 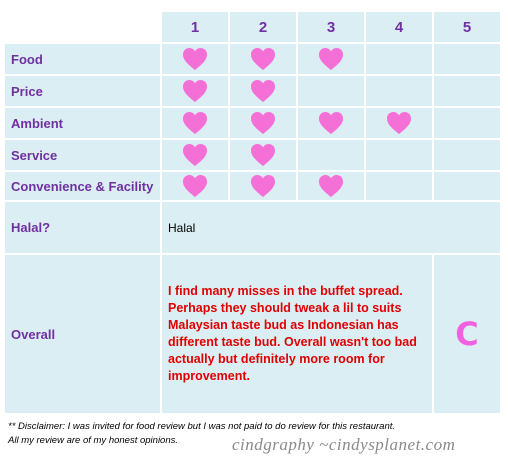 I want to click on corner-cell, so click(x=82, y=27).